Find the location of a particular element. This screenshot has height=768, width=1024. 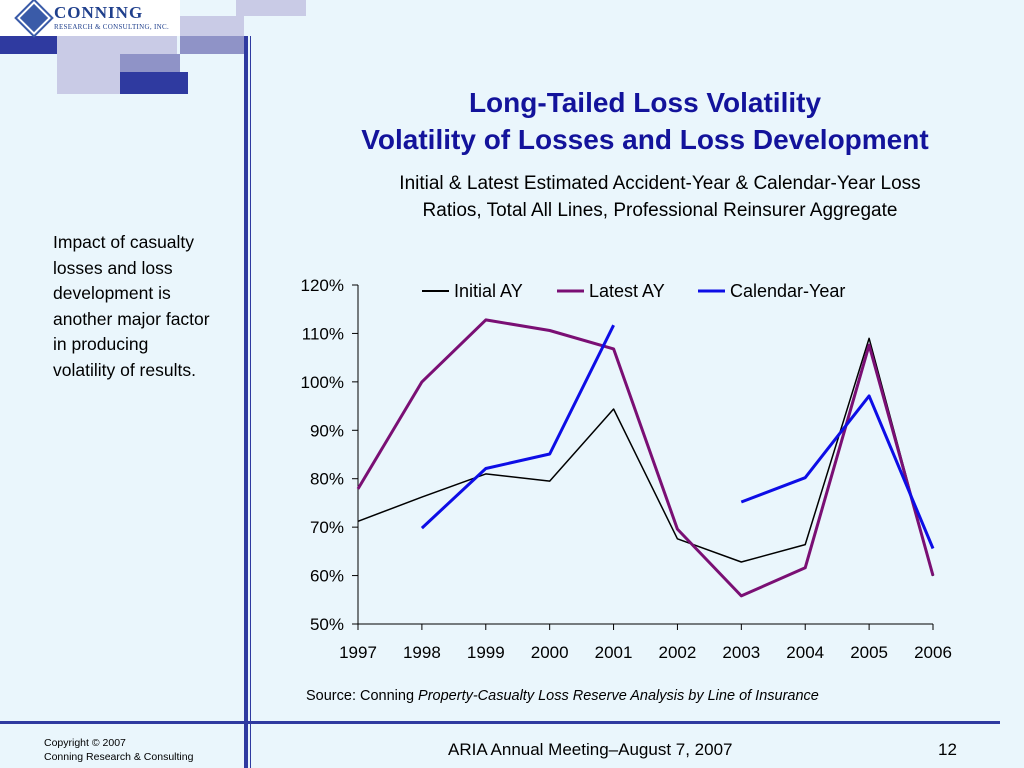

vertical-divider is located at coordinates (246, 402).